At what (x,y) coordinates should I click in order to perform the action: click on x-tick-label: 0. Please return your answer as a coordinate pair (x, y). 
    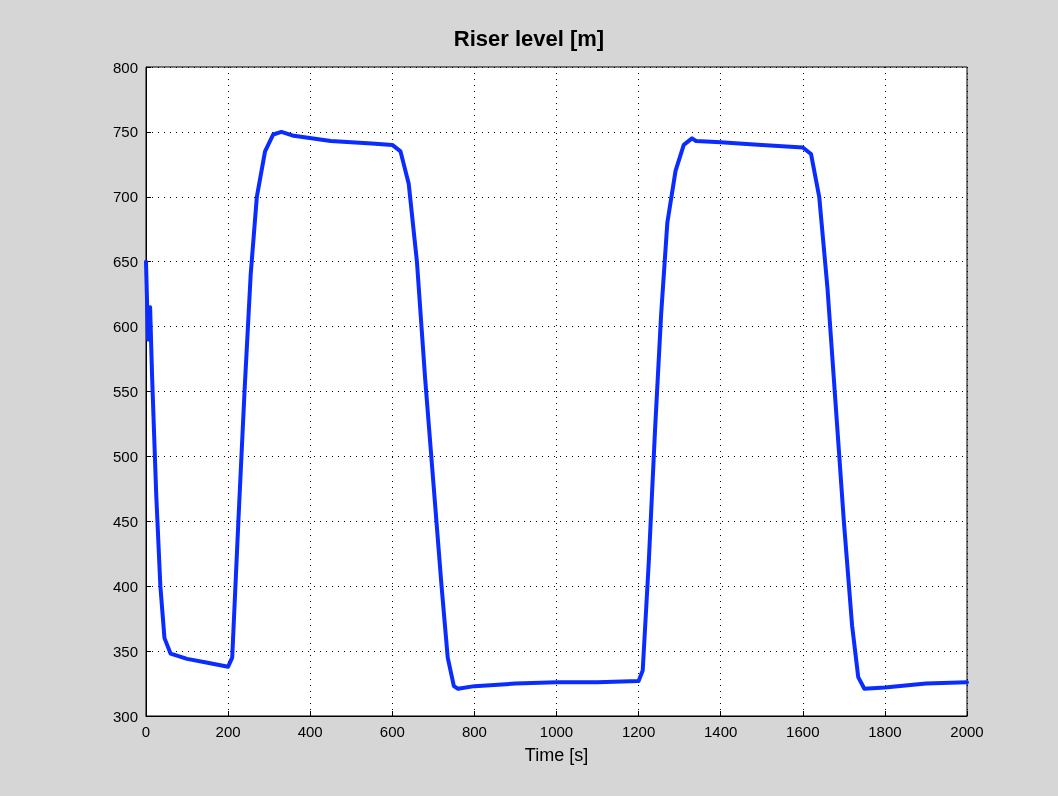
    Looking at the image, I should click on (146, 731).